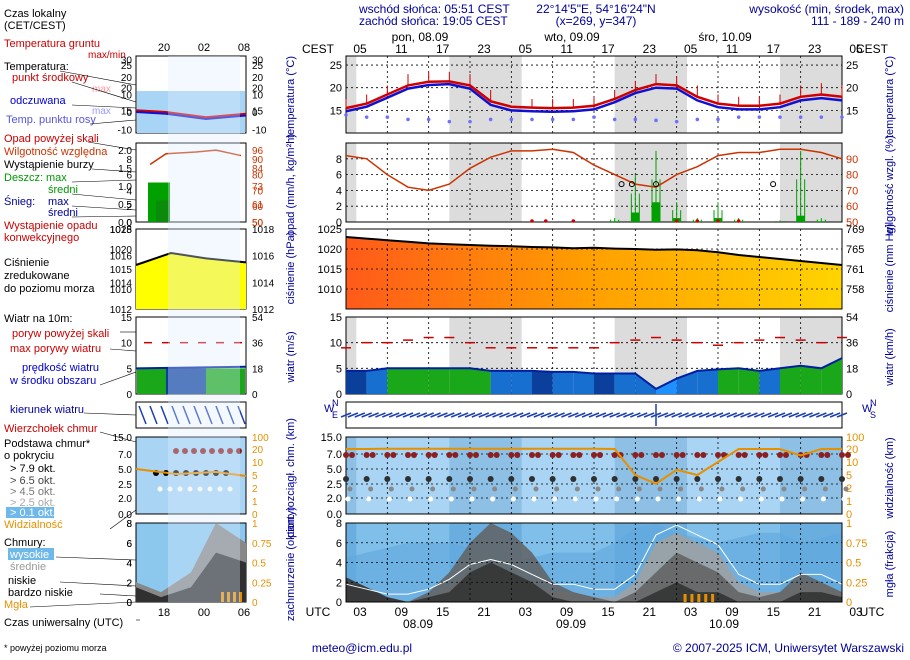 The height and width of the screenshot is (660, 910). Describe the element at coordinates (129, 544) in the screenshot. I see `legend-cover-ytick: 6` at that location.